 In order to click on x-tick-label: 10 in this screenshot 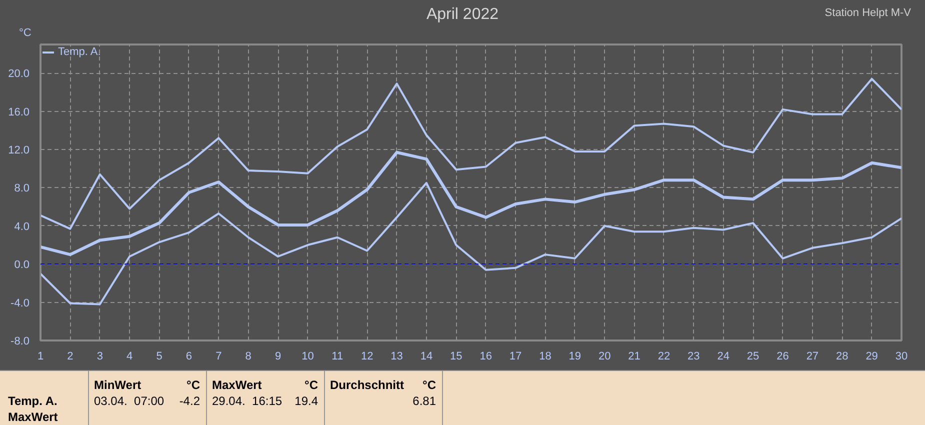, I will do `click(308, 356)`.